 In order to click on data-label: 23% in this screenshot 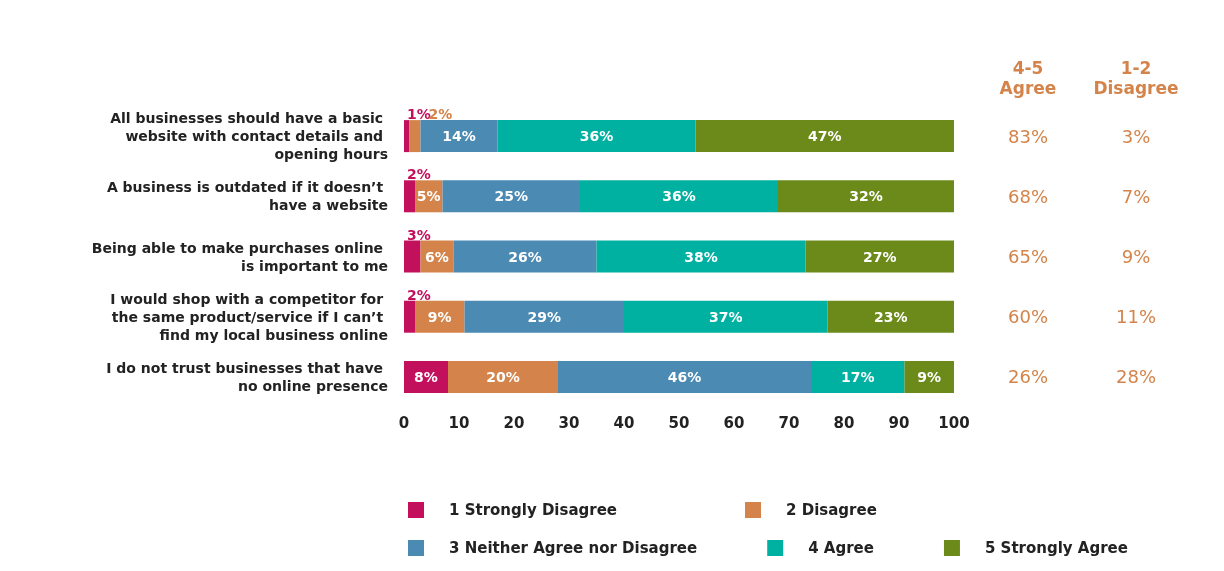, I will do `click(890, 316)`.